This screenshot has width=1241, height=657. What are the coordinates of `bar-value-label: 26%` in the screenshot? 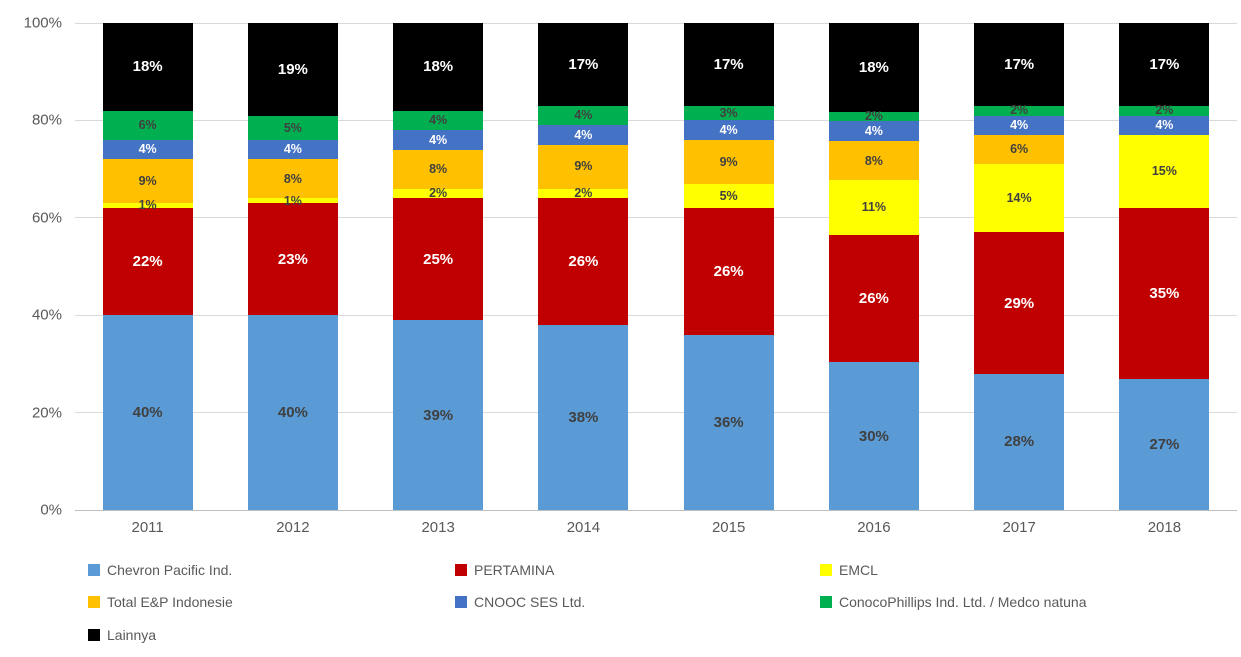 It's located at (873, 298).